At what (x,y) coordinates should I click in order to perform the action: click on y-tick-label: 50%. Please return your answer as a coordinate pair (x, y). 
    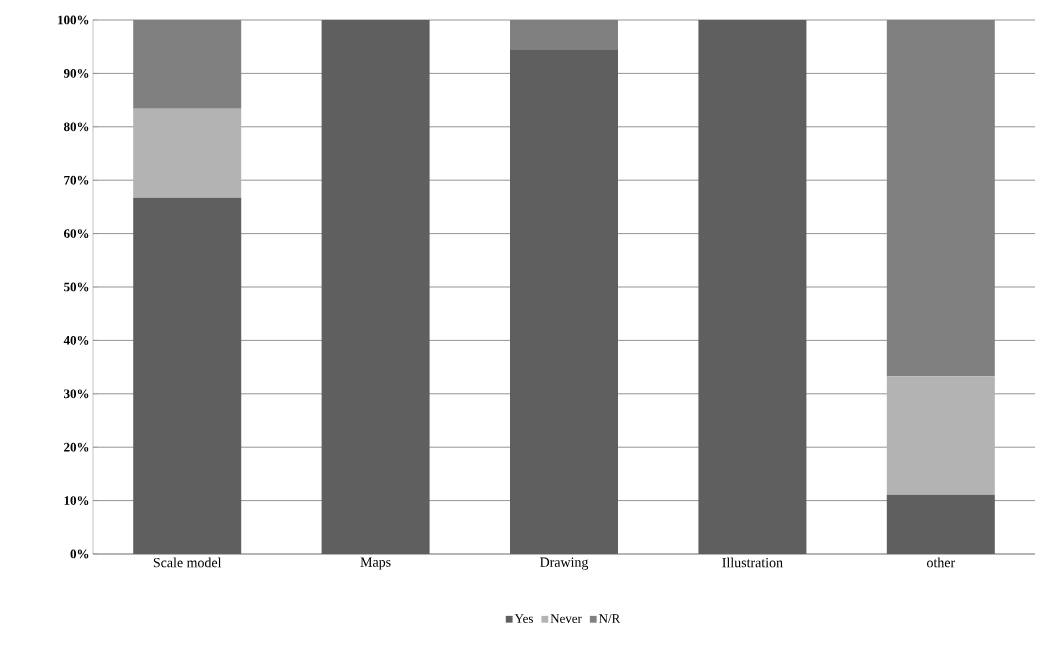
    Looking at the image, I should click on (76, 287).